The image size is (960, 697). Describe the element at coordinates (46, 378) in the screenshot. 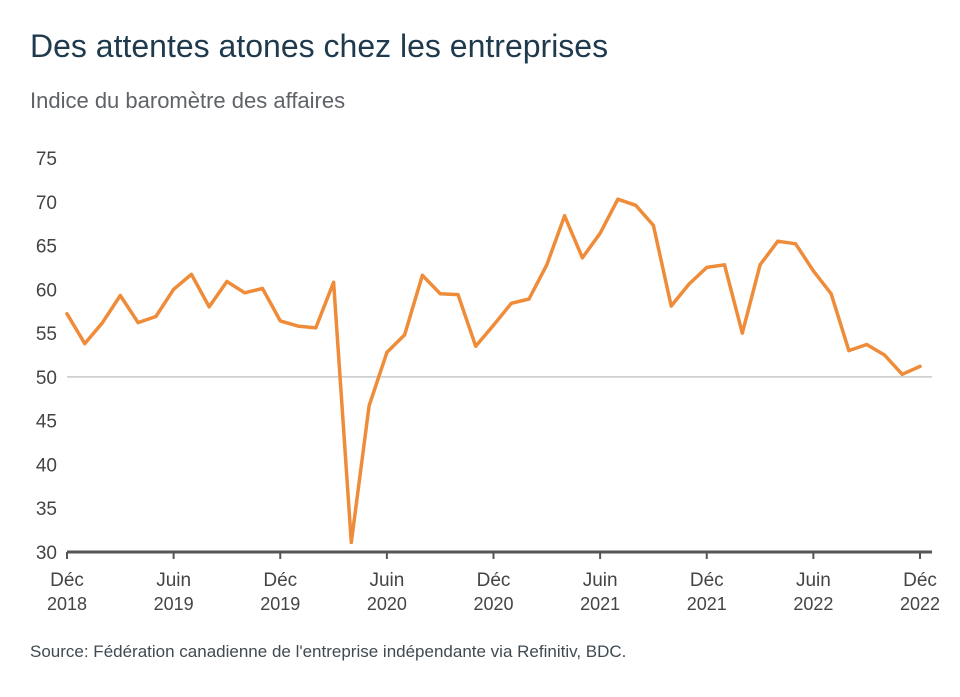

I see `y-tick-label: 50` at that location.